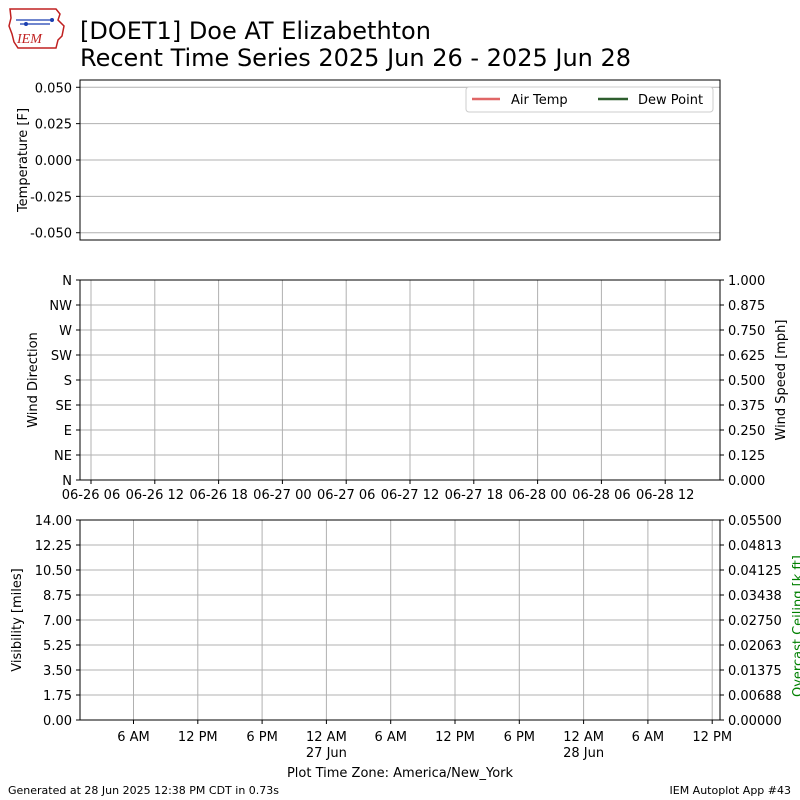  What do you see at coordinates (155, 495) in the screenshot?
I see `wind-time-tick-label: 06-26 12` at bounding box center [155, 495].